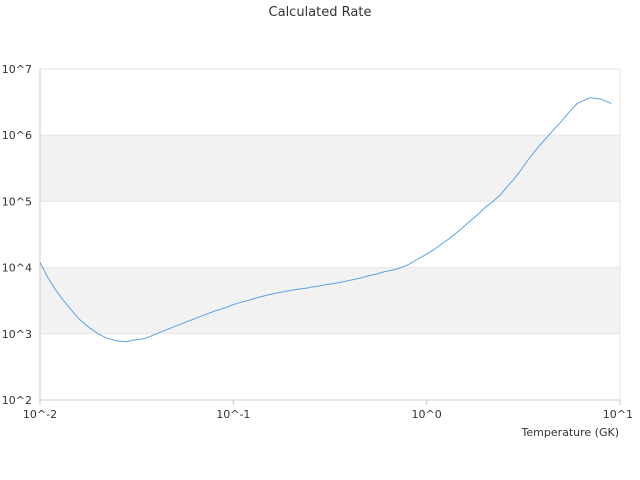  I want to click on x-tick-label: 10^1, so click(618, 414).